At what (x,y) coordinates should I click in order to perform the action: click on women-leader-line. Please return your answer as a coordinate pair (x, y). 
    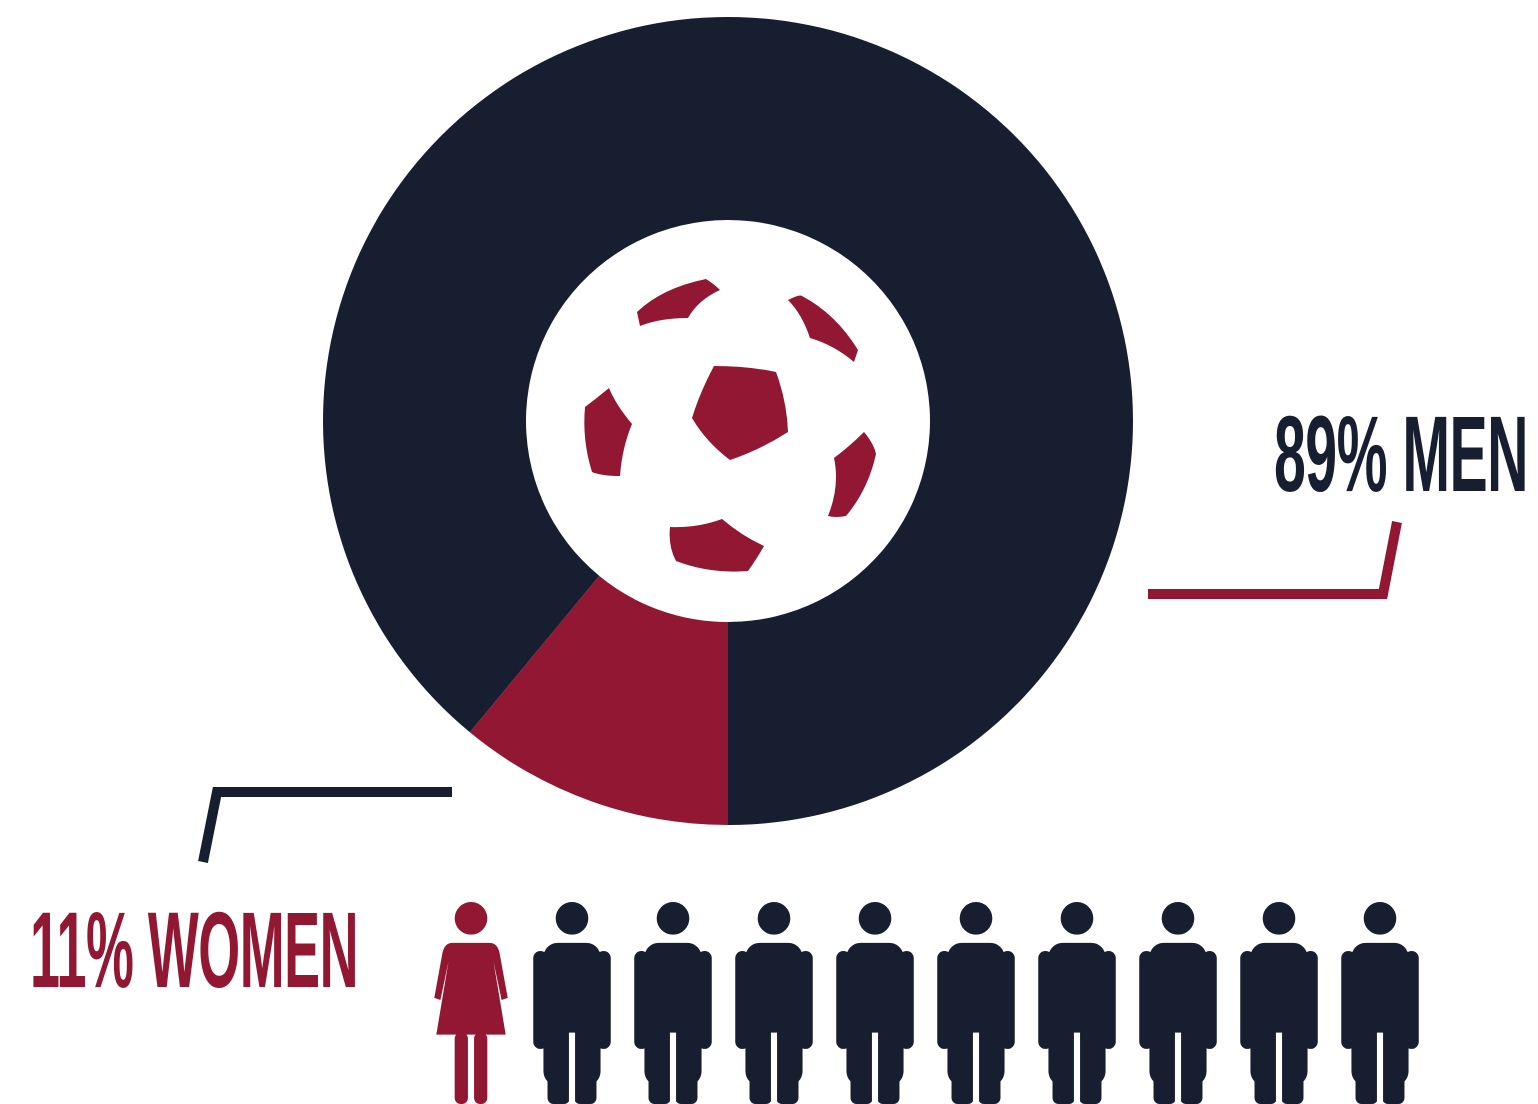
    Looking at the image, I should click on (325, 825).